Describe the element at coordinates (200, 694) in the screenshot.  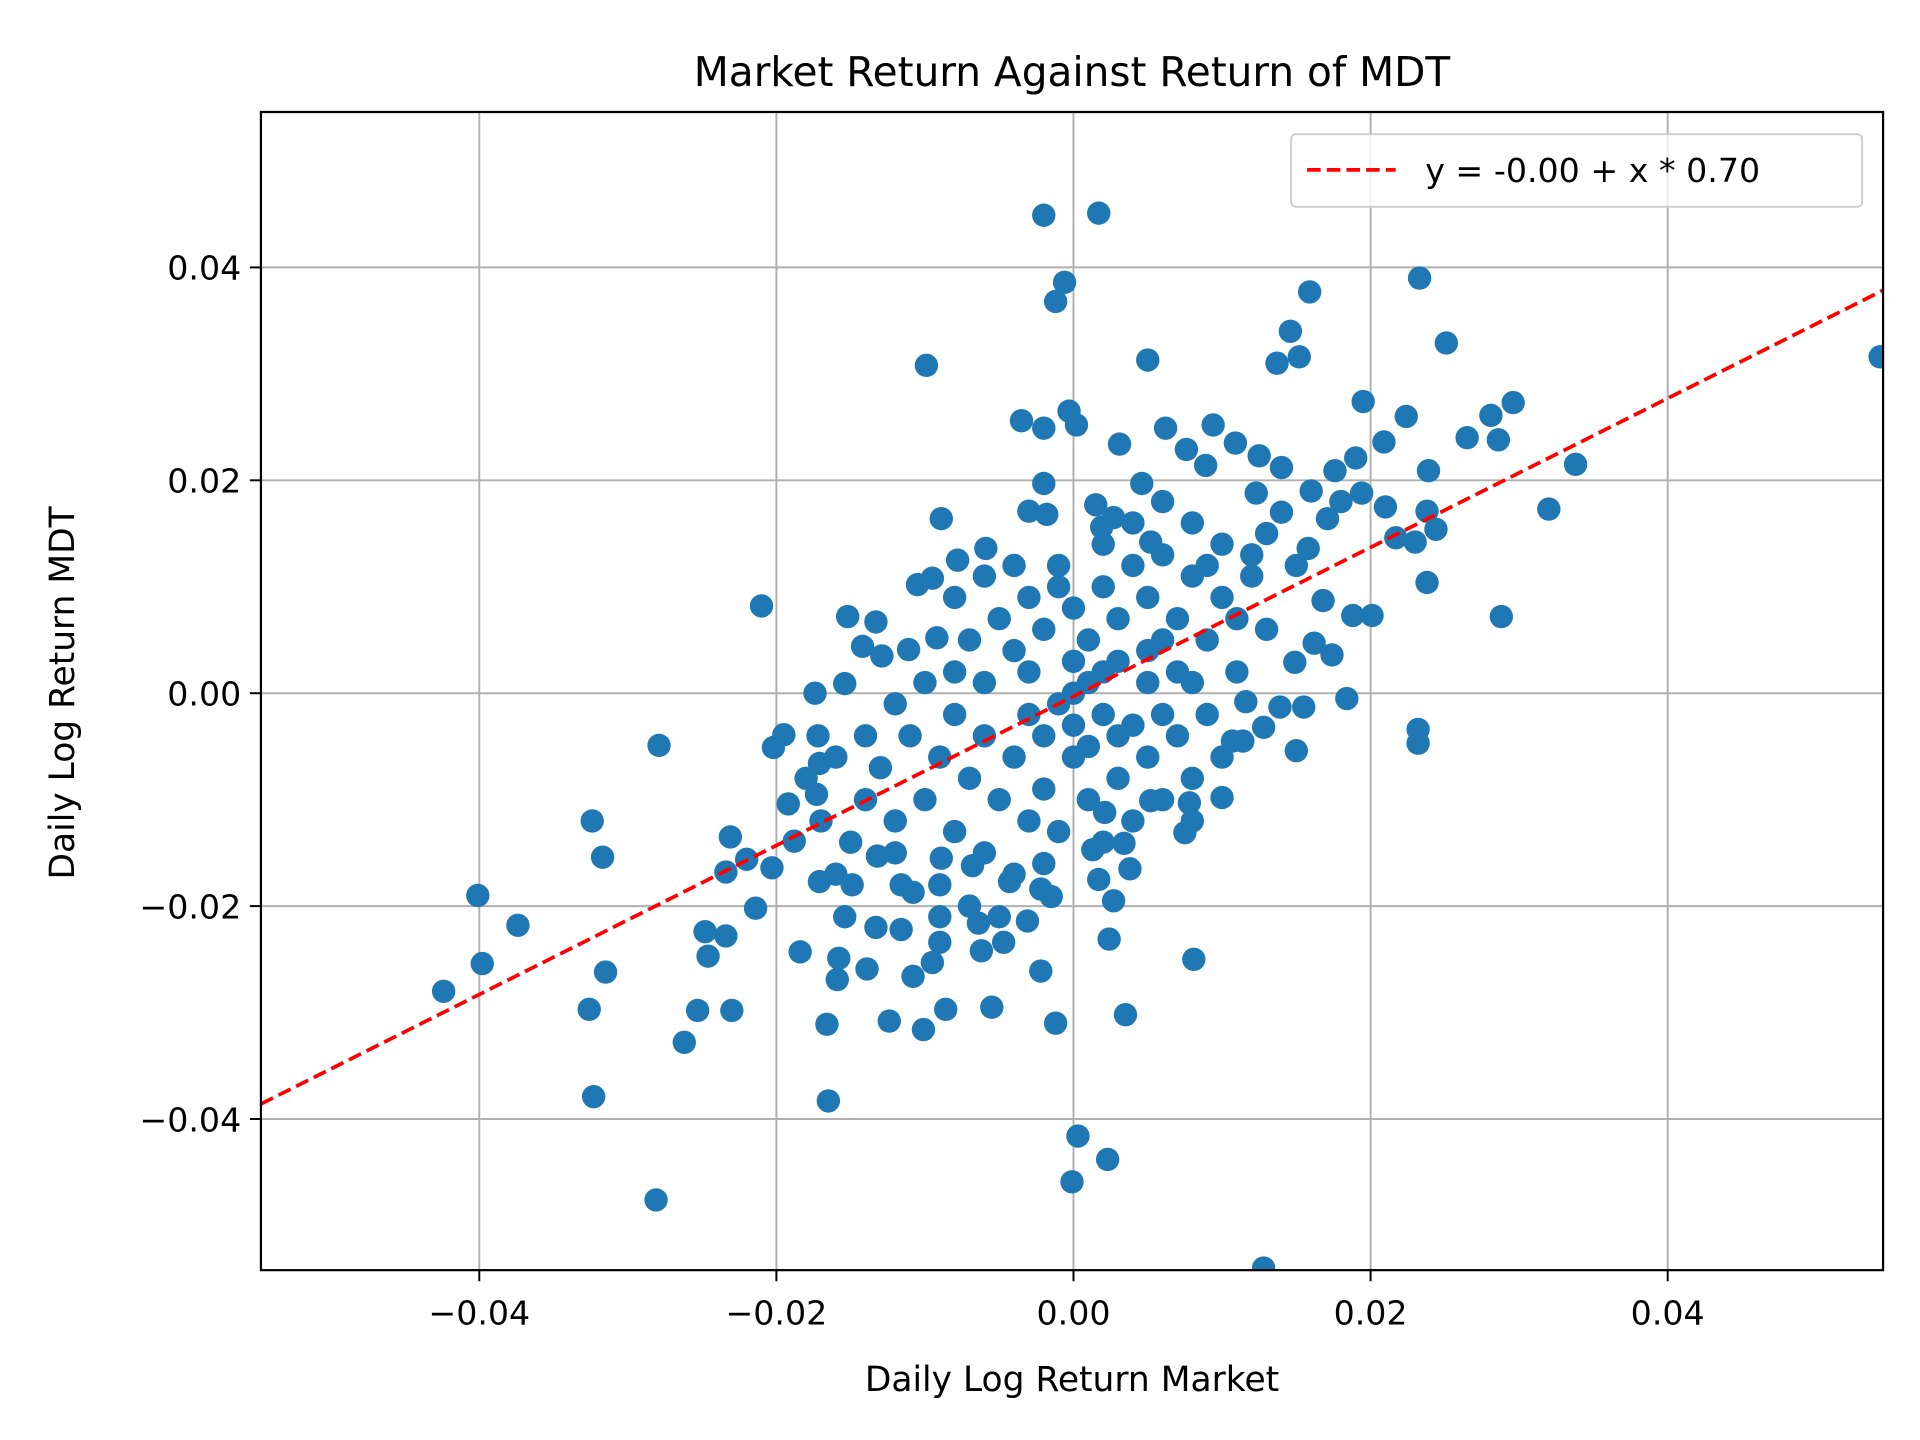
I see `y-axis: −0.04 −0.02 0.00 0.02 0.04` at that location.